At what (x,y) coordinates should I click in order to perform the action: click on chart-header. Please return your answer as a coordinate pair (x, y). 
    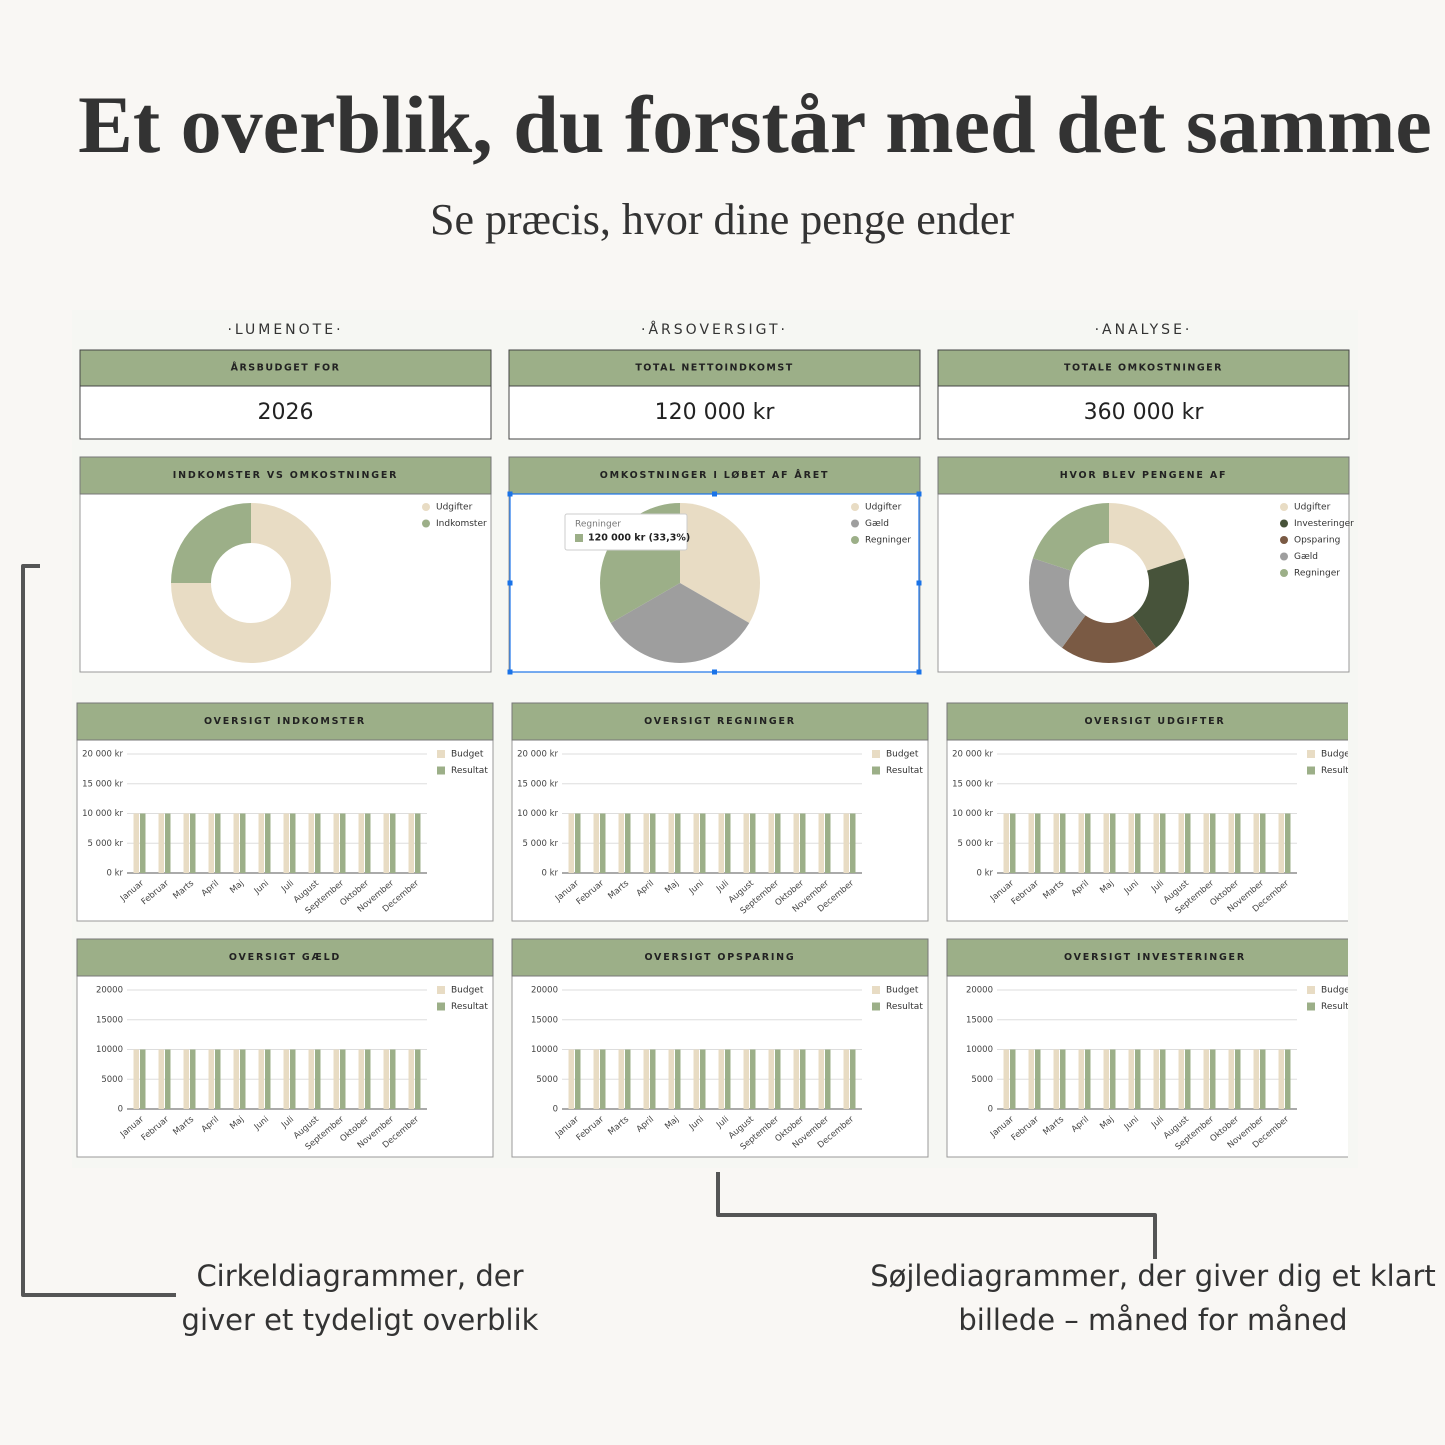
    Looking at the image, I should click on (1147, 721).